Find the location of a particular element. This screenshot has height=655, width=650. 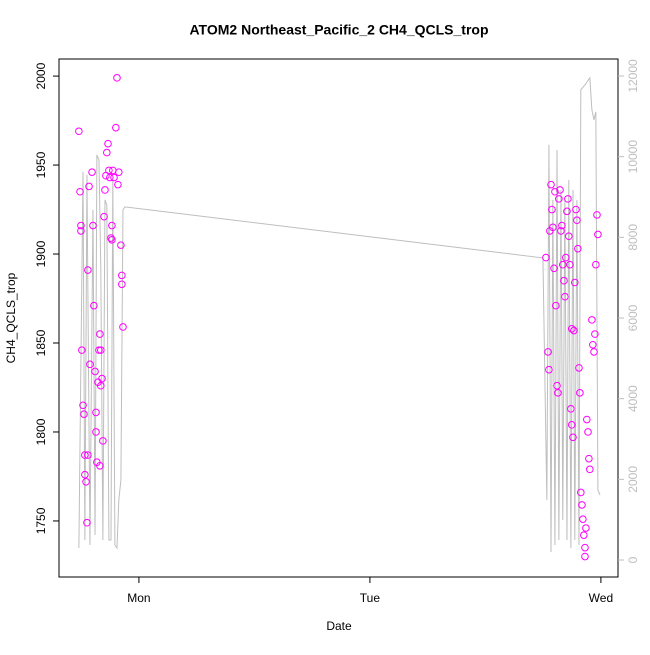

y-tick-label: 1950 is located at coordinates (41, 164).